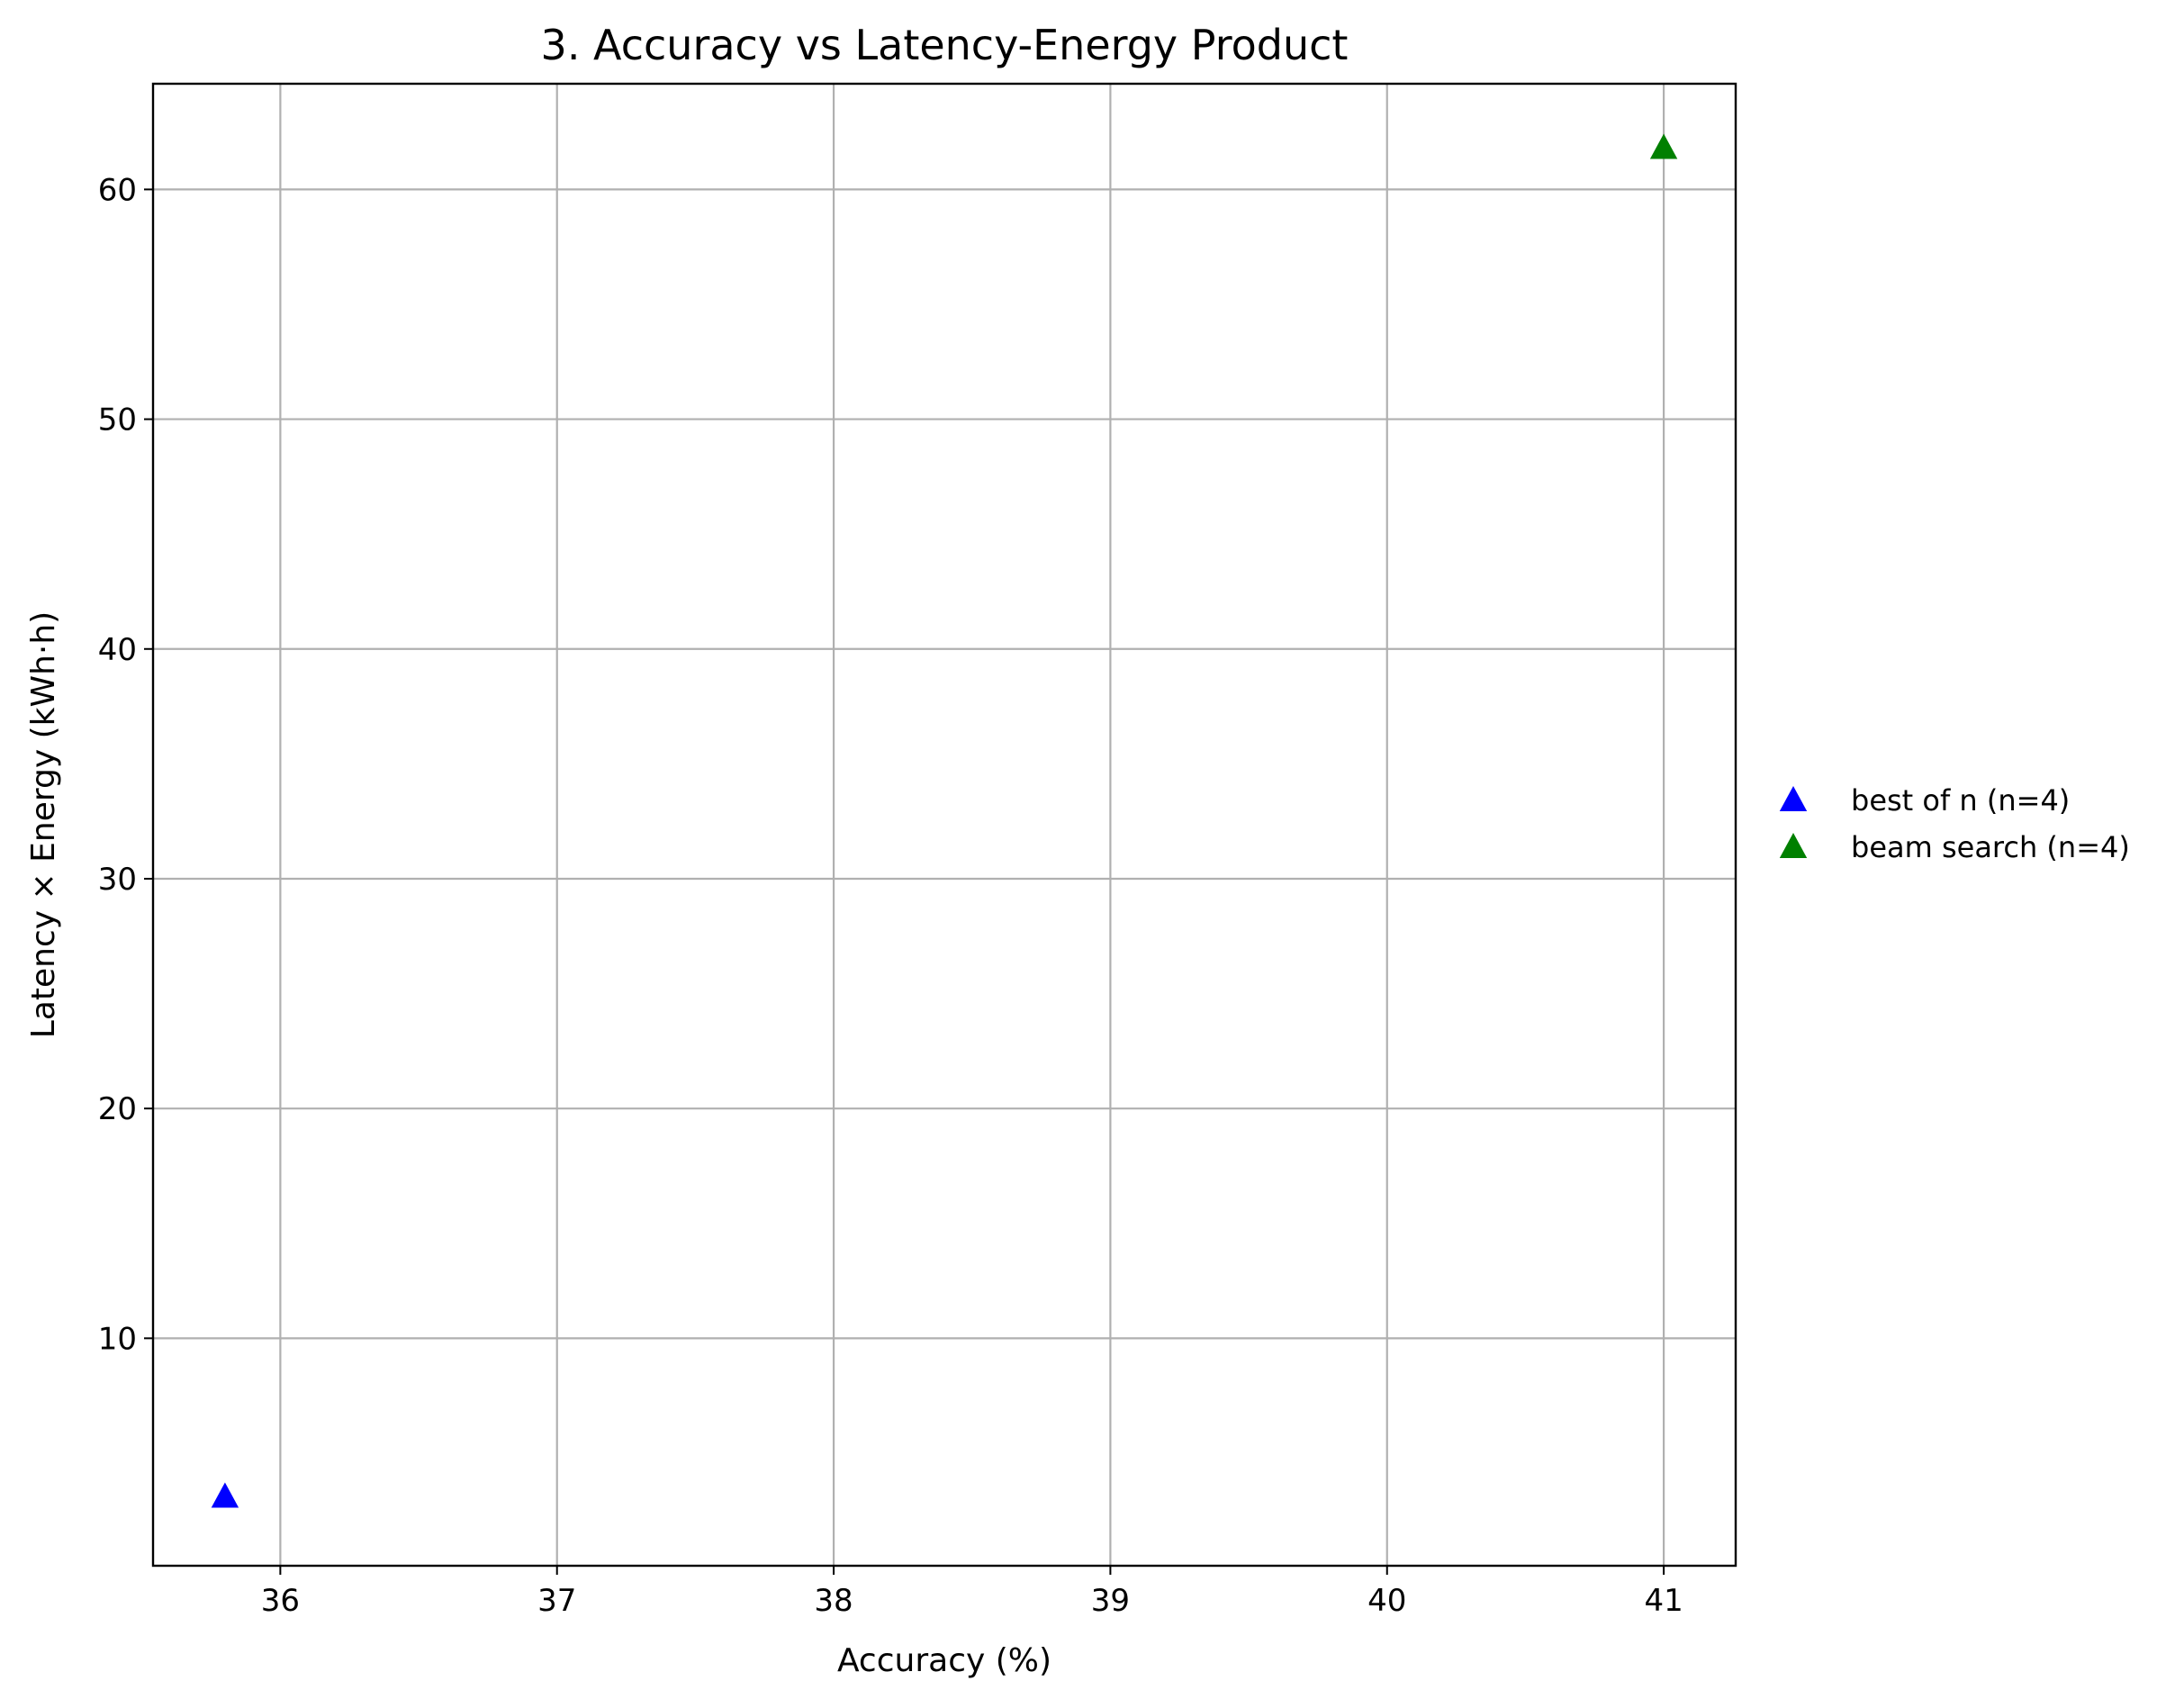 The width and height of the screenshot is (2184, 1699). Describe the element at coordinates (833, 1601) in the screenshot. I see `x-tick-label: 38` at that location.